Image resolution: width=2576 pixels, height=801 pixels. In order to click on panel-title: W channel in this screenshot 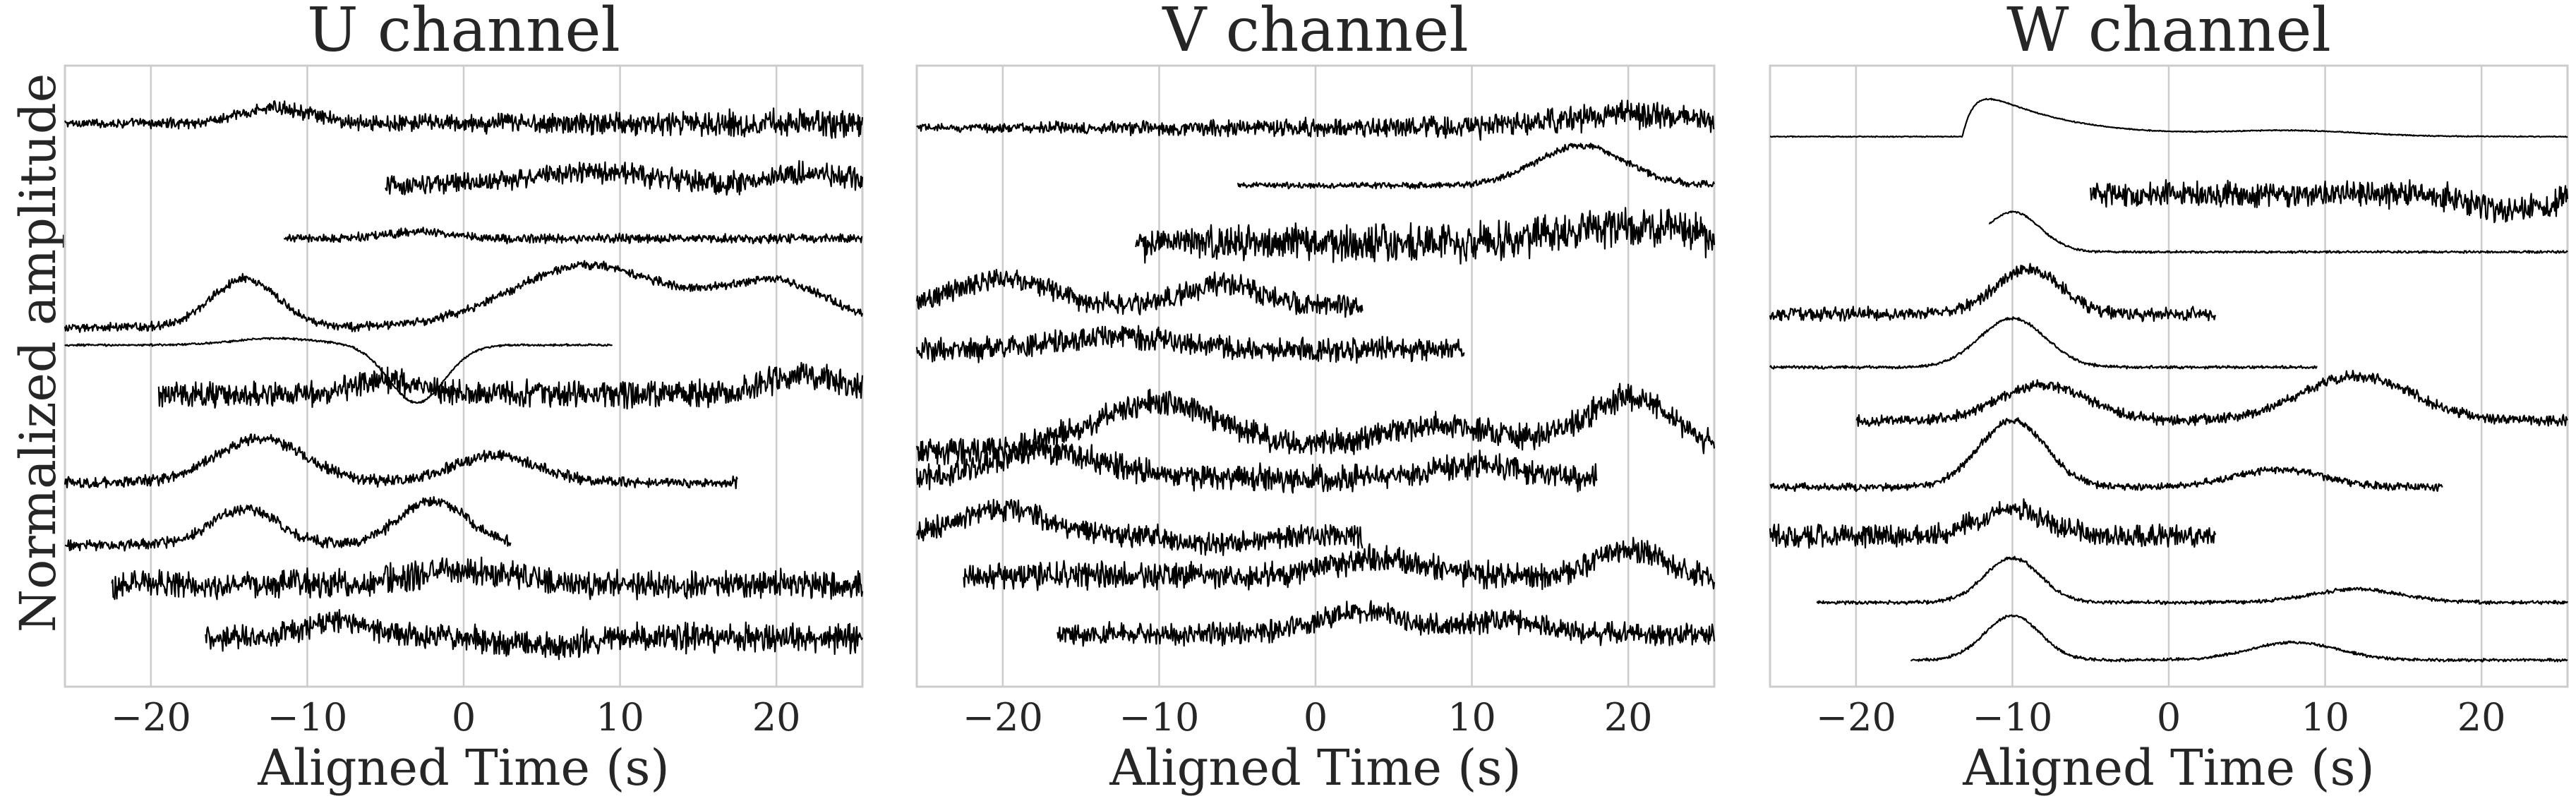, I will do `click(2168, 33)`.